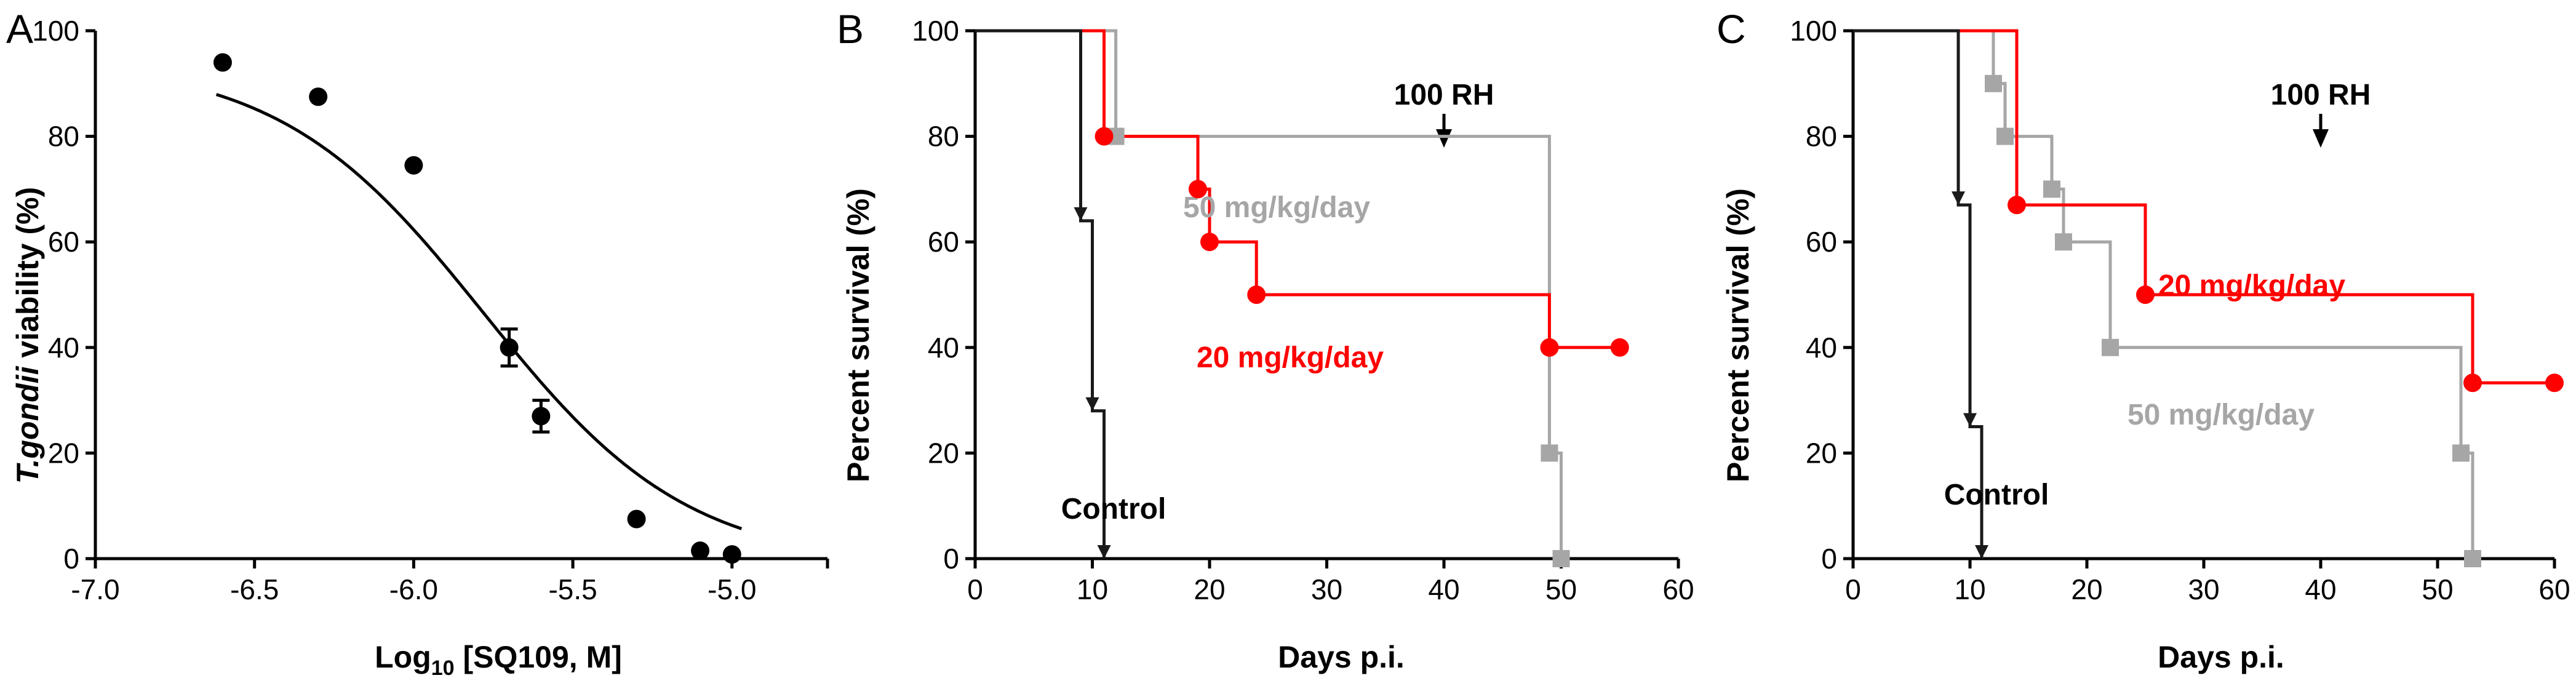  What do you see at coordinates (19, 29) in the screenshot?
I see `panel-label-a: A` at bounding box center [19, 29].